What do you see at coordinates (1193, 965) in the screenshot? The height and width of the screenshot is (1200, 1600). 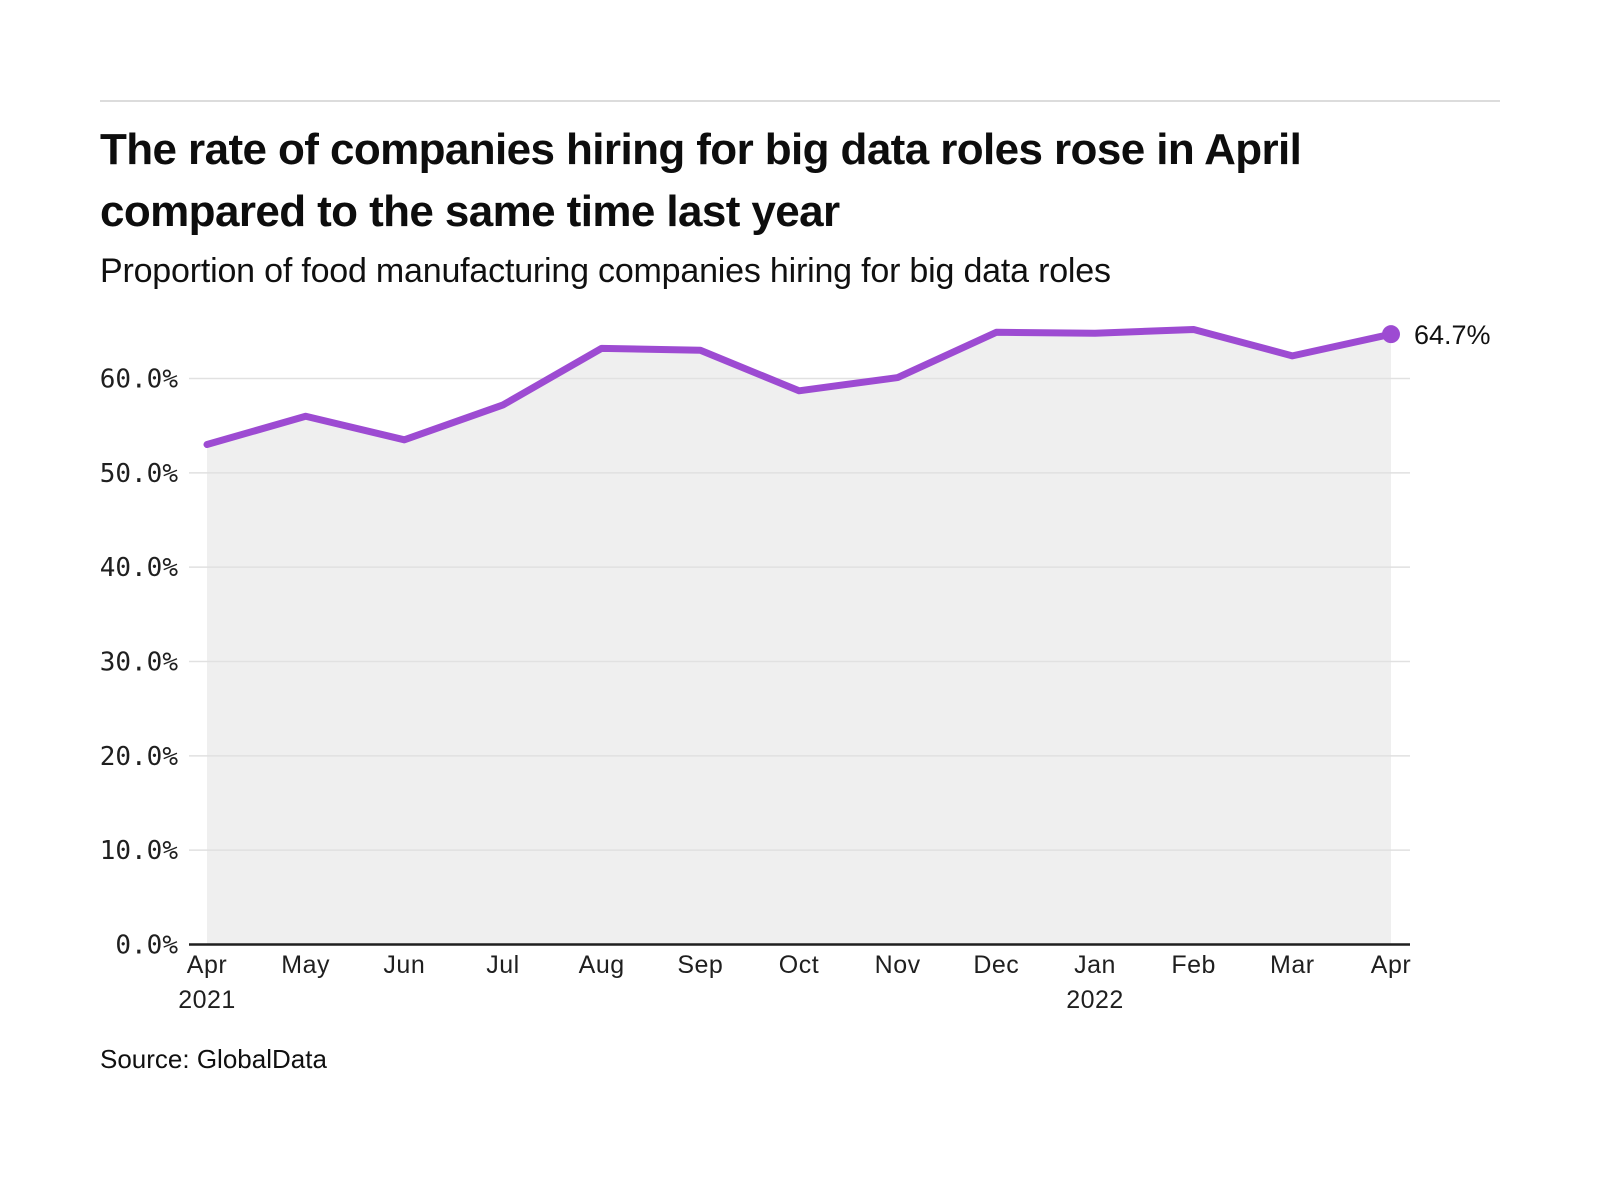 I see `x-tick-label: Feb` at bounding box center [1193, 965].